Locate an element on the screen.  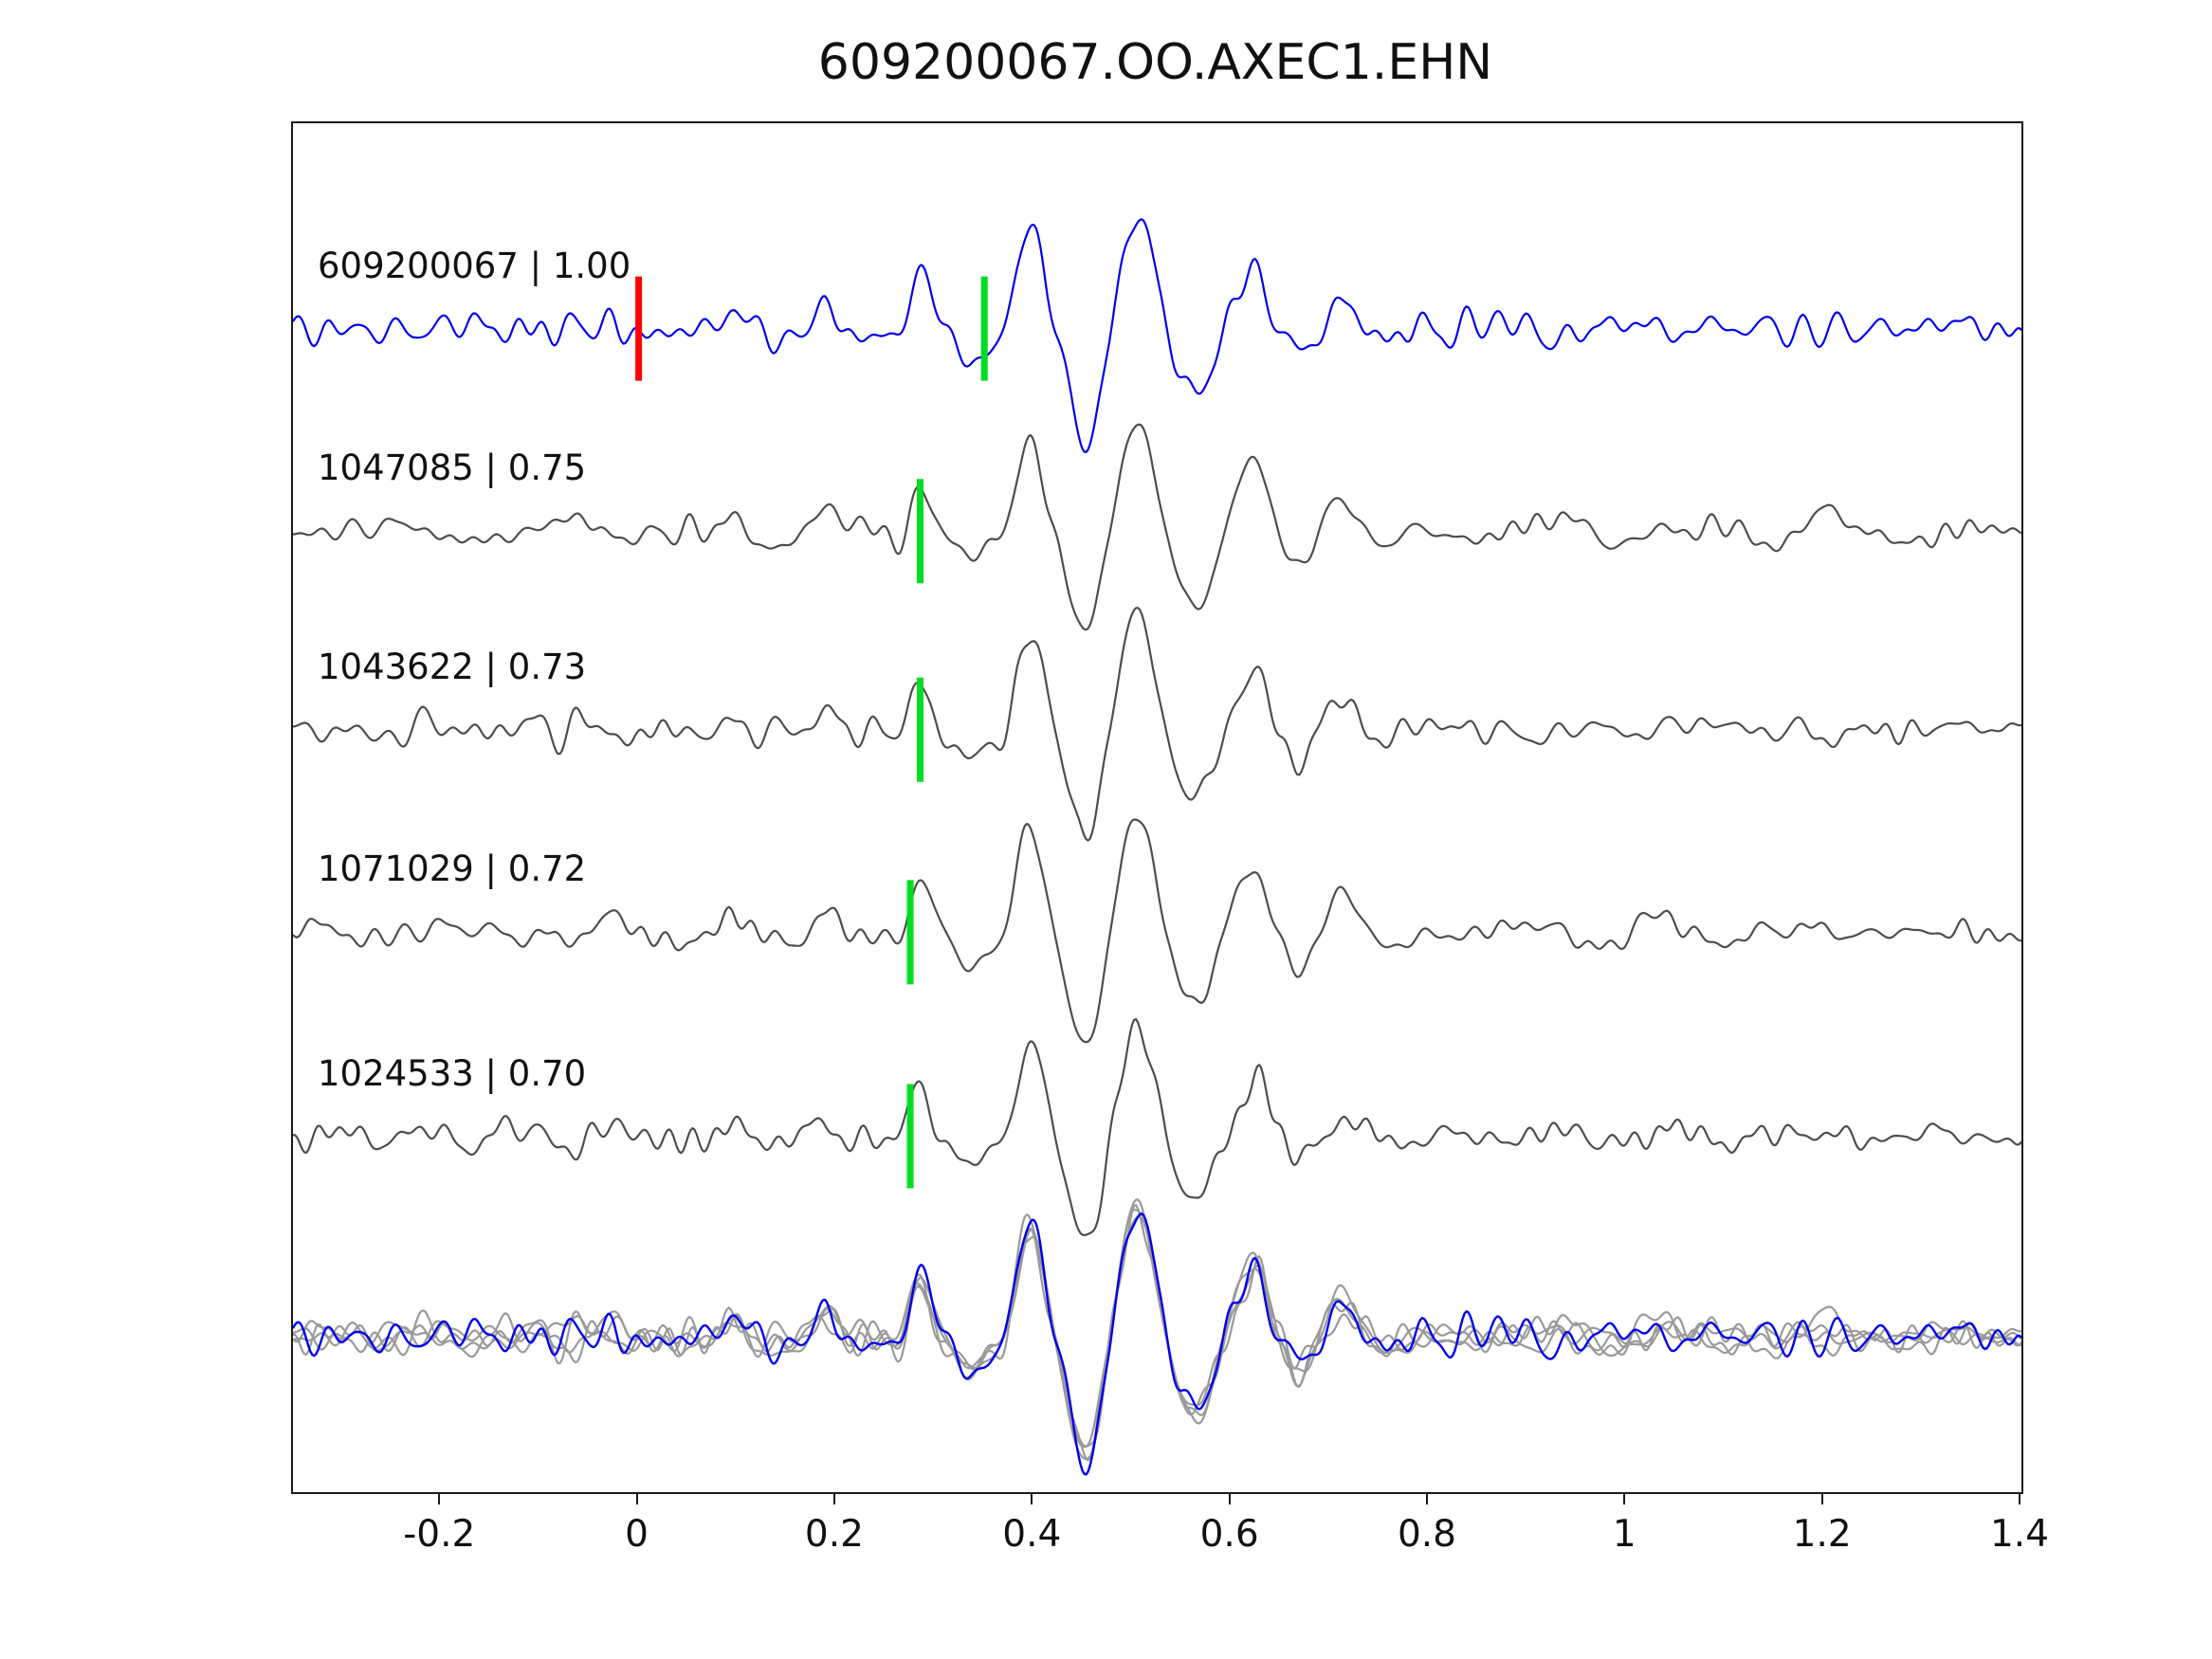
trace-label-609200067: 609200067 | 1.00 is located at coordinates (474, 265).